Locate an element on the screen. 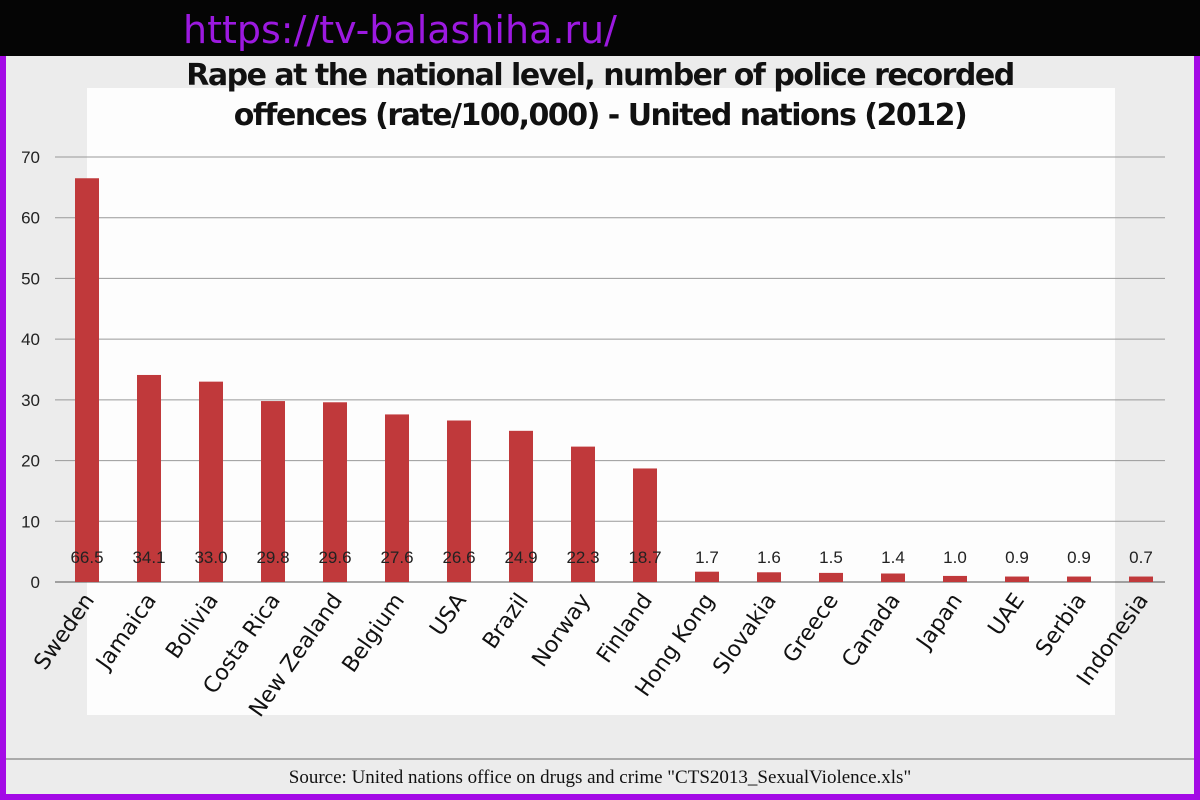 The height and width of the screenshot is (800, 1200). x-tick-label: UAE is located at coordinates (1007, 614).